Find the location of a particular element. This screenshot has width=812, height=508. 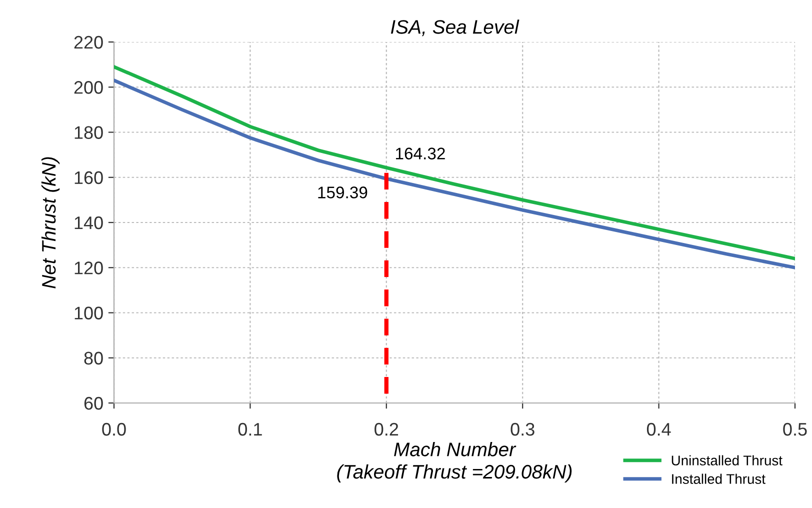

x-tick-label: 0.1 is located at coordinates (250, 429).